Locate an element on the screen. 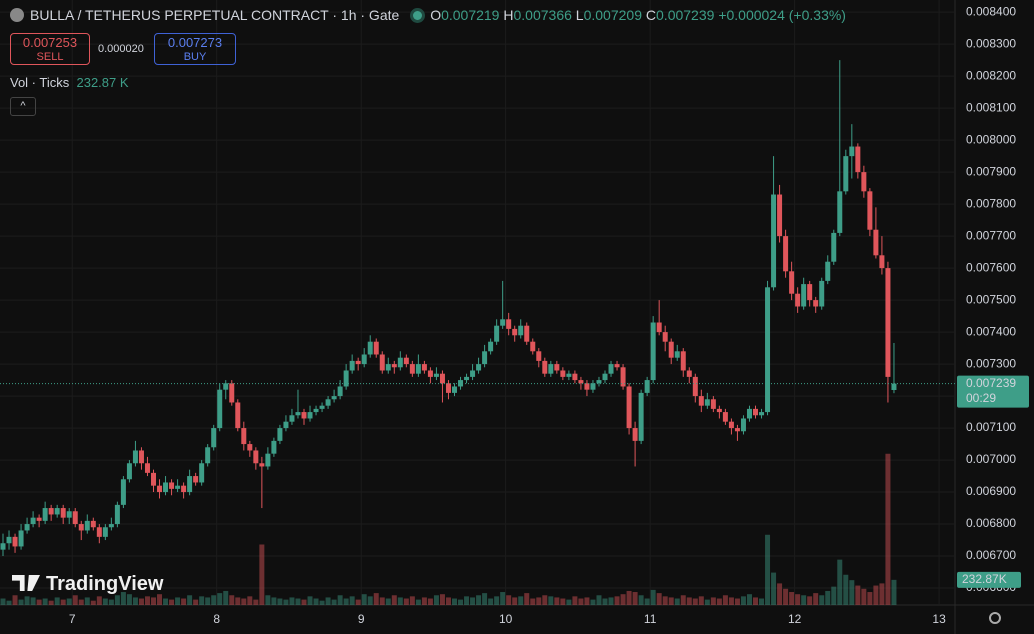  axis-panel is located at coordinates (994, 317).